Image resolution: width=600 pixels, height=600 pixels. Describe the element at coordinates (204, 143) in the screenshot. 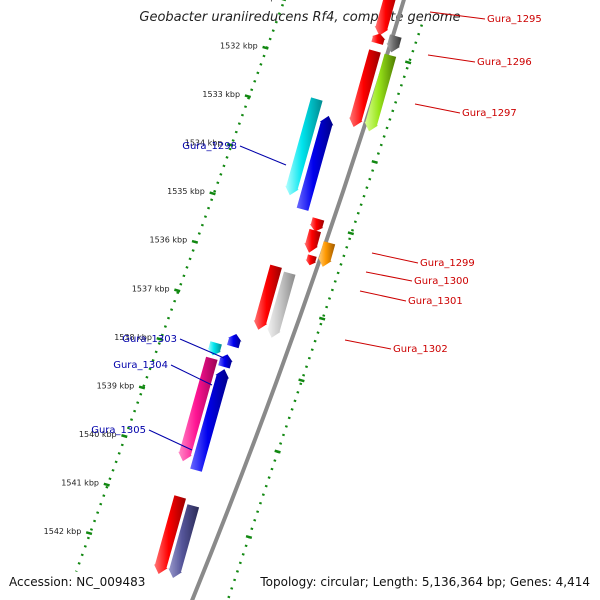

I see `kbp-tick-label: 1534 kbp` at that location.